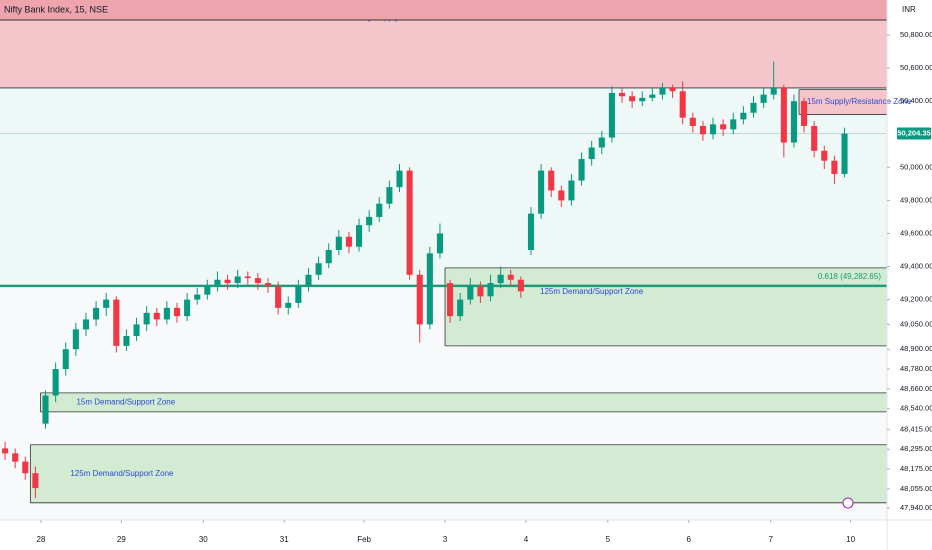 Image resolution: width=932 pixels, height=550 pixels. I want to click on zone-label: 15m Supply/Resistance Zone, so click(859, 101).